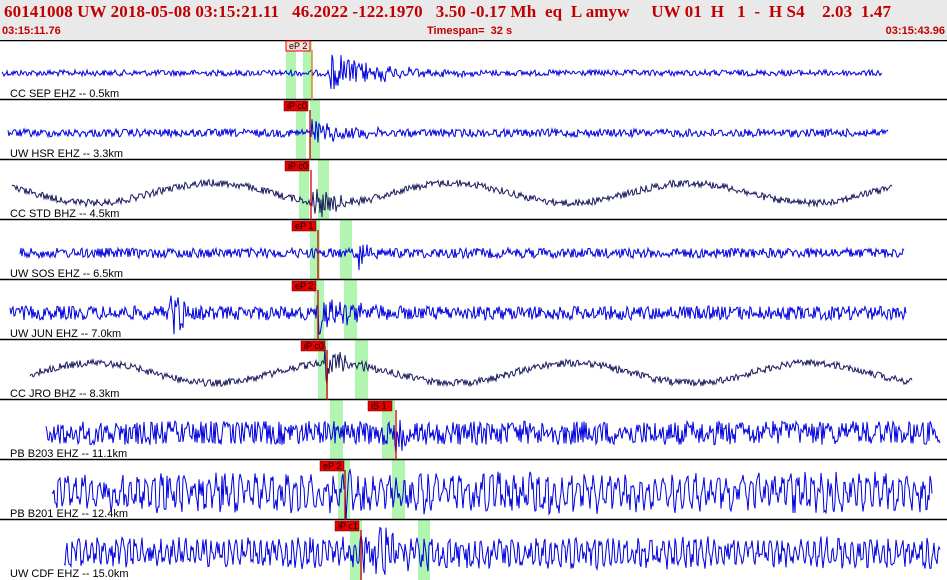  What do you see at coordinates (68, 454) in the screenshot?
I see `channel-label: PB B203 EHZ -- 11.1km` at bounding box center [68, 454].